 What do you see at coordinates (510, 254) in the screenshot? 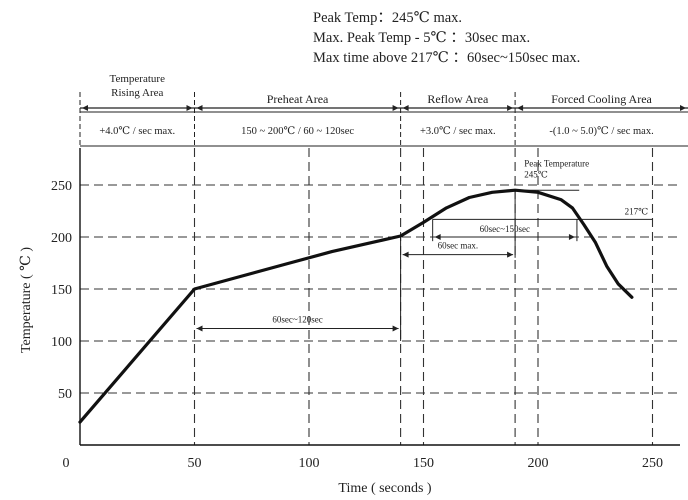
I see `reflow-60sec-arrow-right` at bounding box center [510, 254].